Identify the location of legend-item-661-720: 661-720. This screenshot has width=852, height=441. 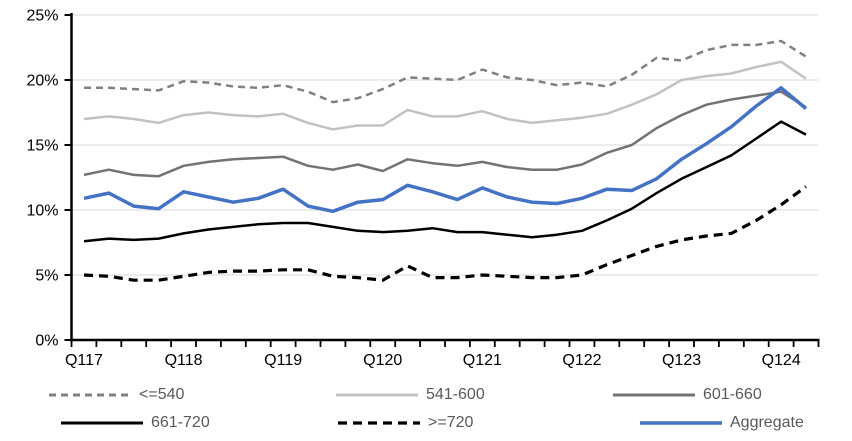
(135, 422).